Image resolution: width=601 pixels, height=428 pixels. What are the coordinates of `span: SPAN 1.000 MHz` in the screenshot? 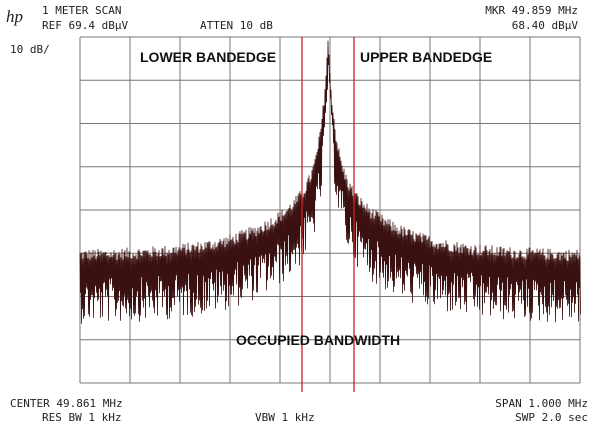 It's located at (541, 403).